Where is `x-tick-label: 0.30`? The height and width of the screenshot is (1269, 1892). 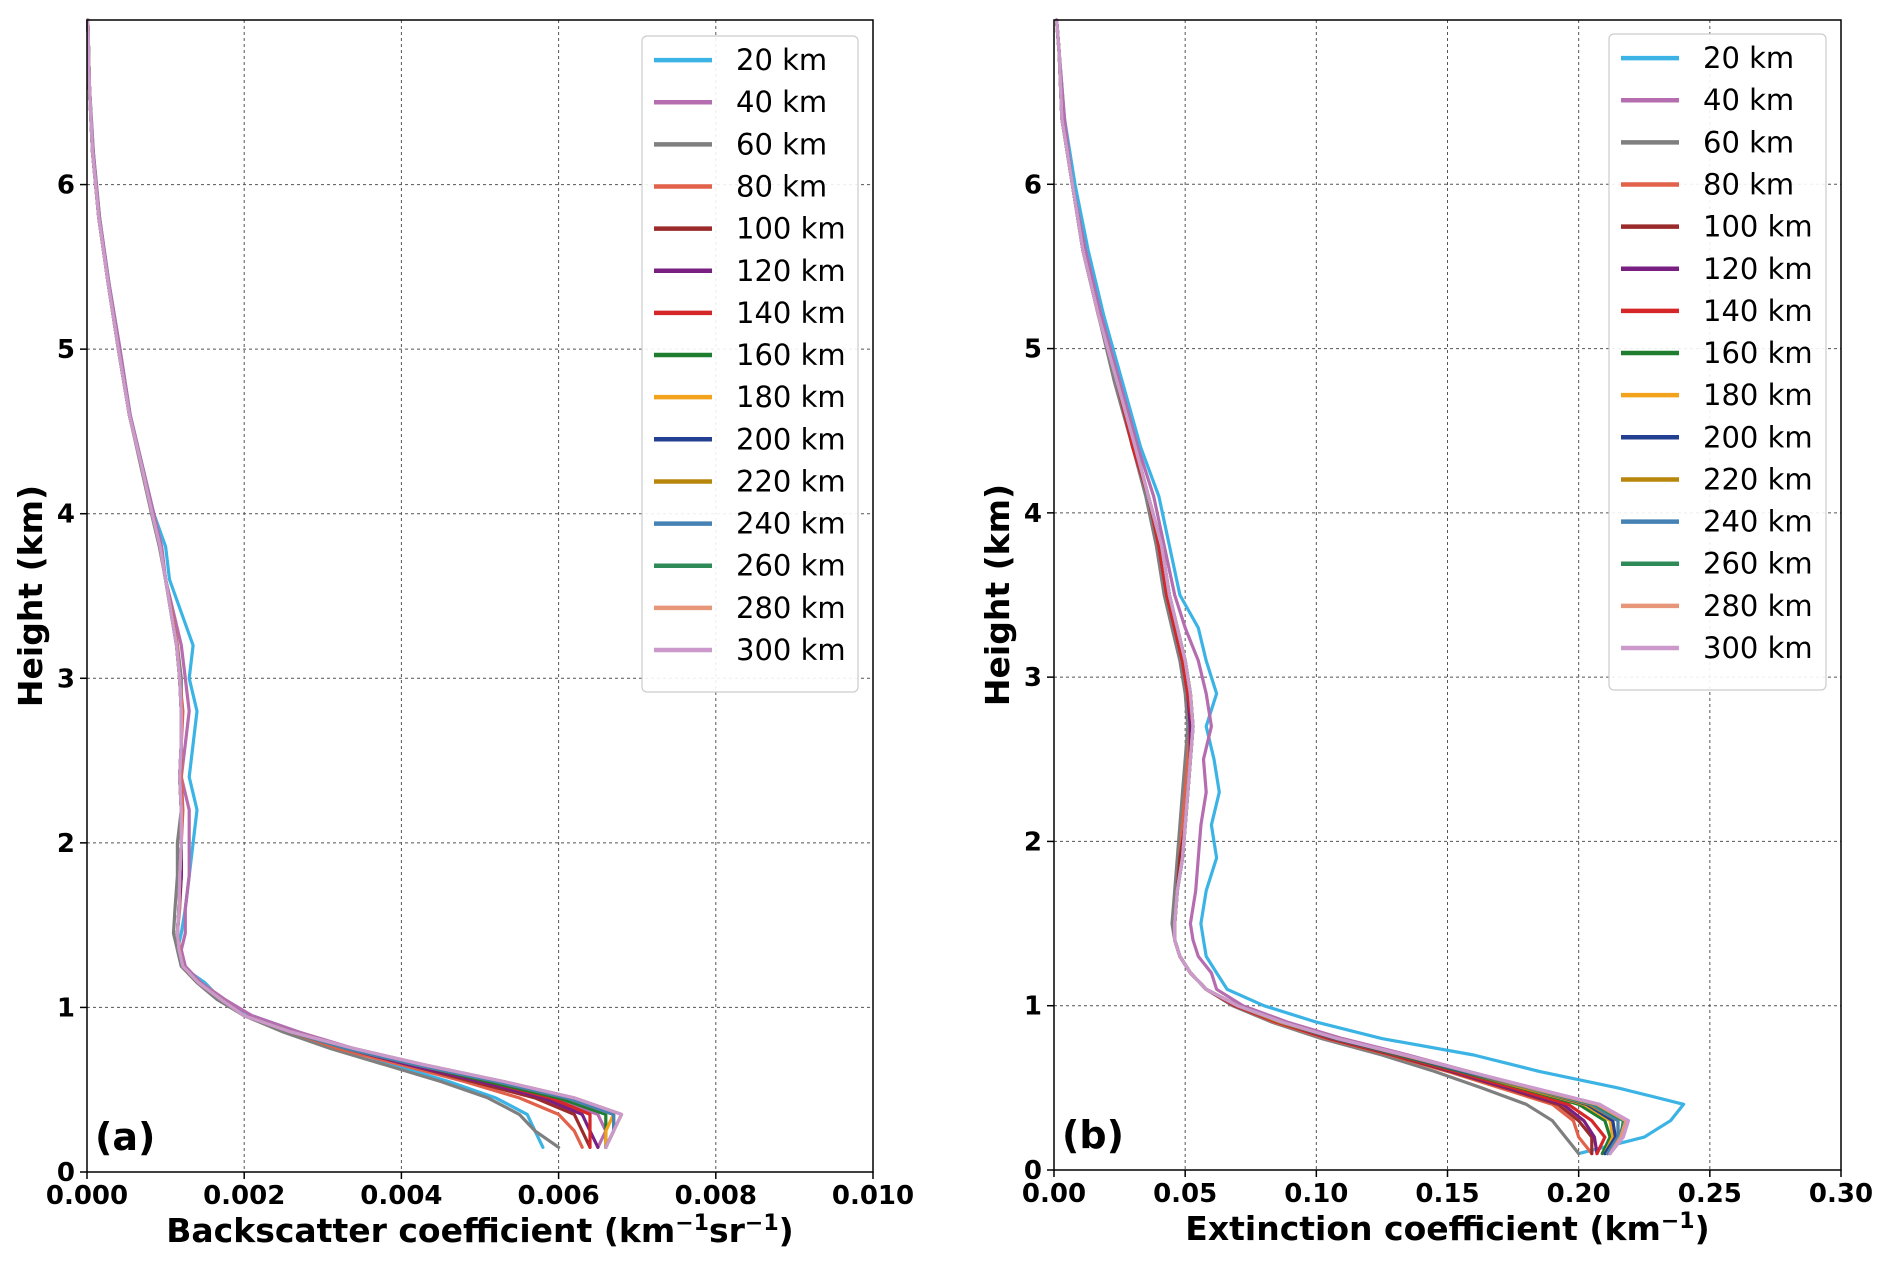
x-tick-label: 0.30 is located at coordinates (1841, 1194).